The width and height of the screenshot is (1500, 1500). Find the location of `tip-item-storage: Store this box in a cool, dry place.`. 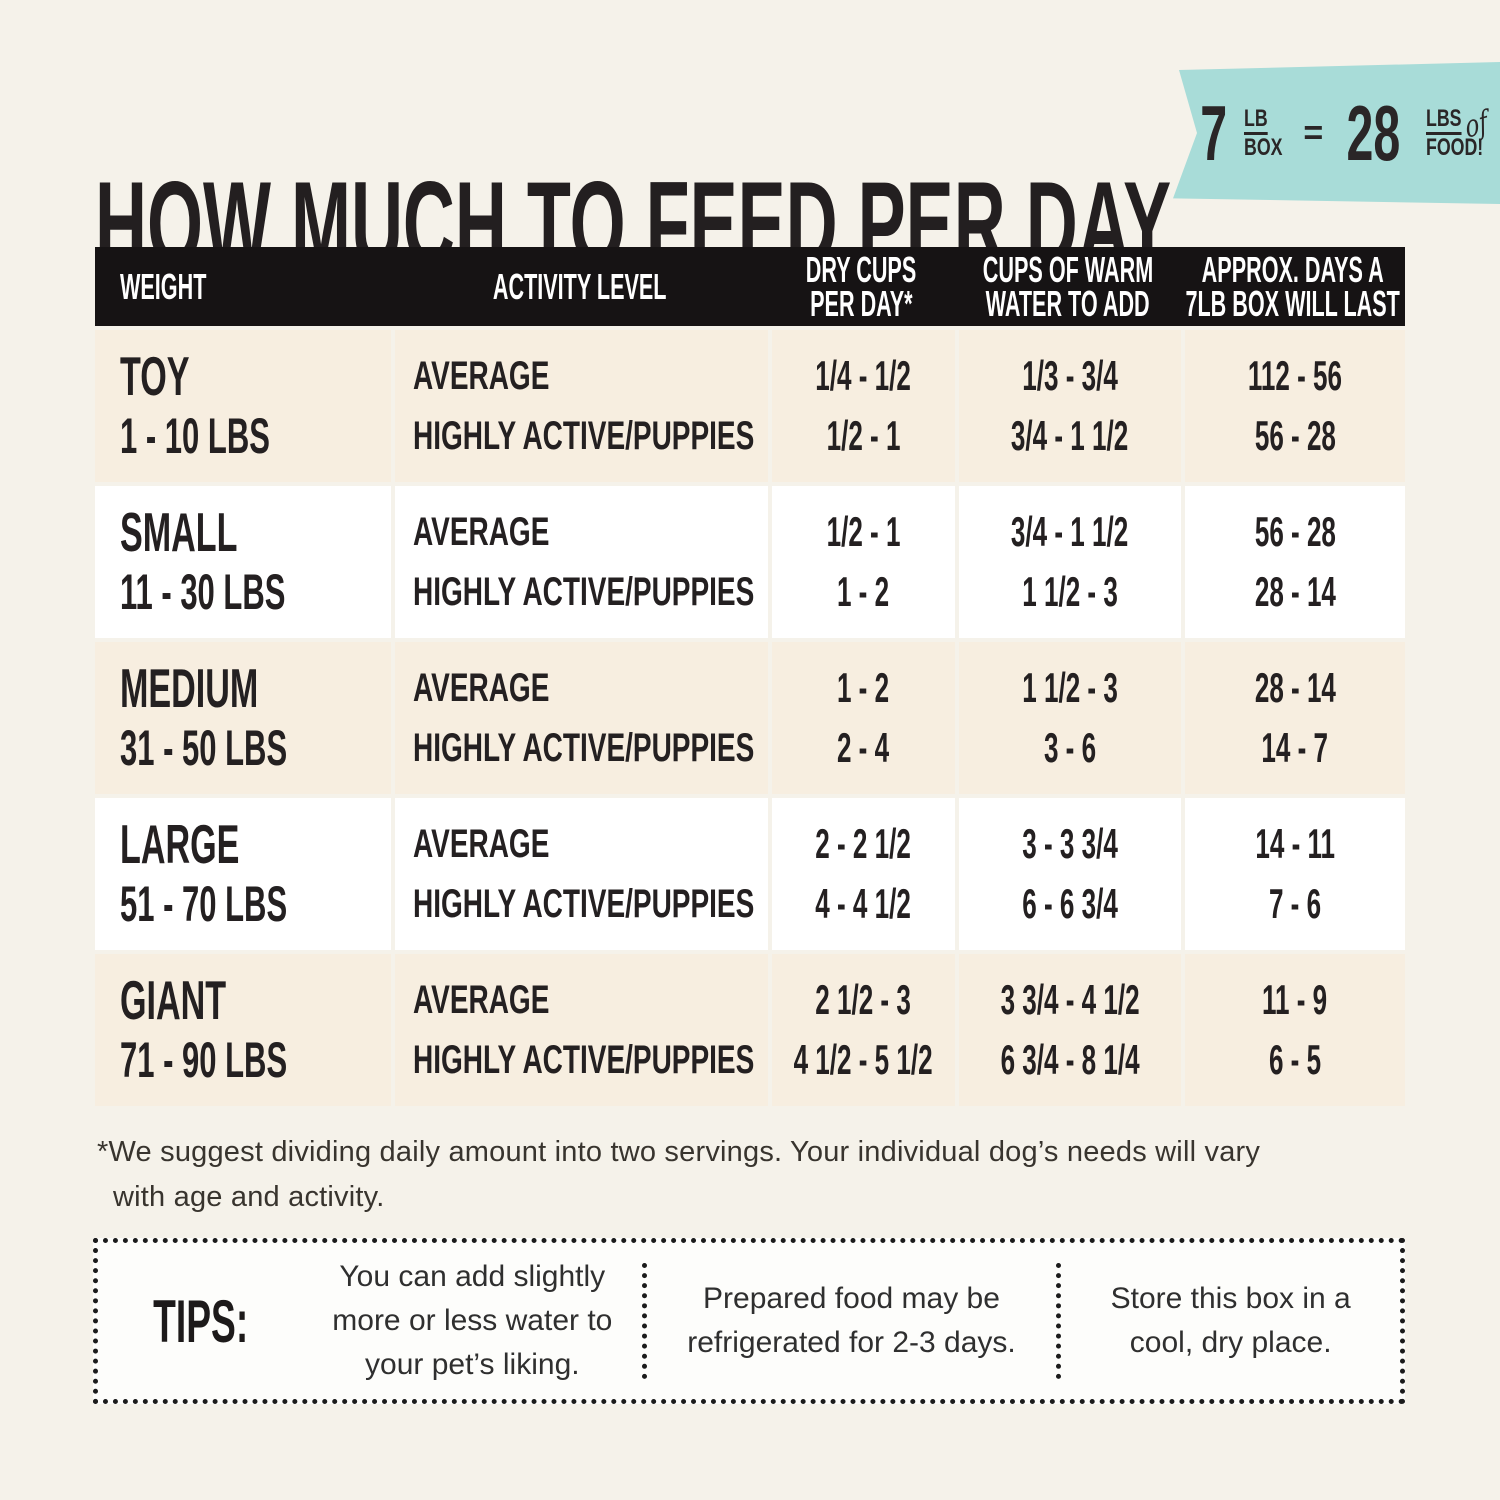

tip-item-storage: Store this box in a cool, dry place. is located at coordinates (1230, 1320).